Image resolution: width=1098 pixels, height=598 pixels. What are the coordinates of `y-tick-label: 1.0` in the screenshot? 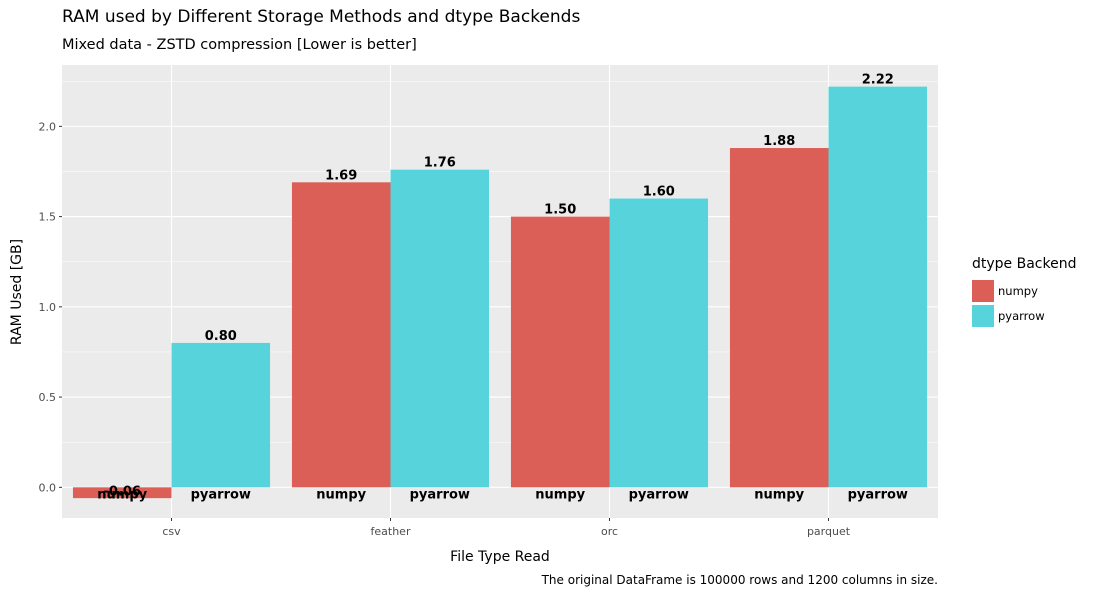 It's located at (48, 307).